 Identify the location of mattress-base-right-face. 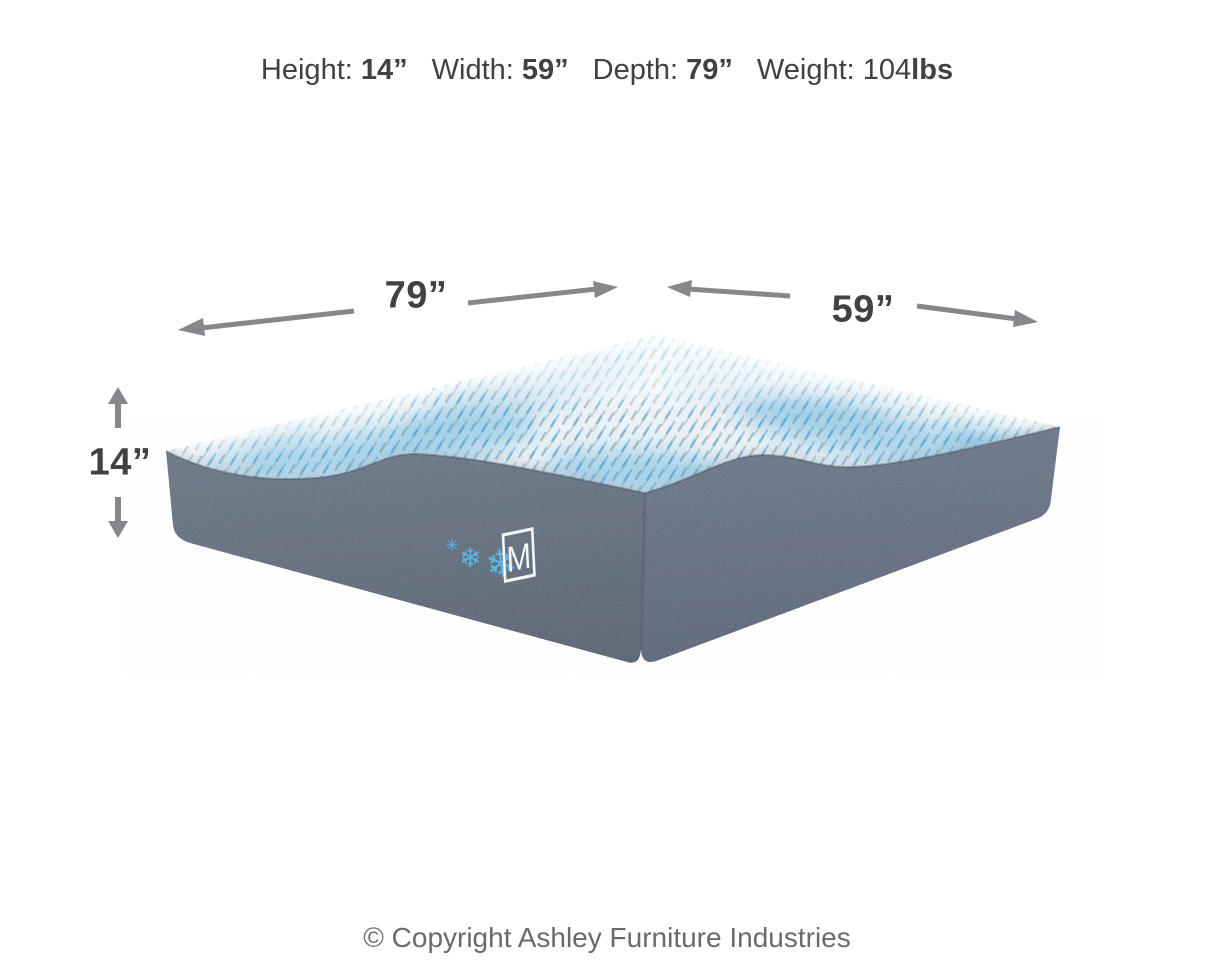
(850, 545).